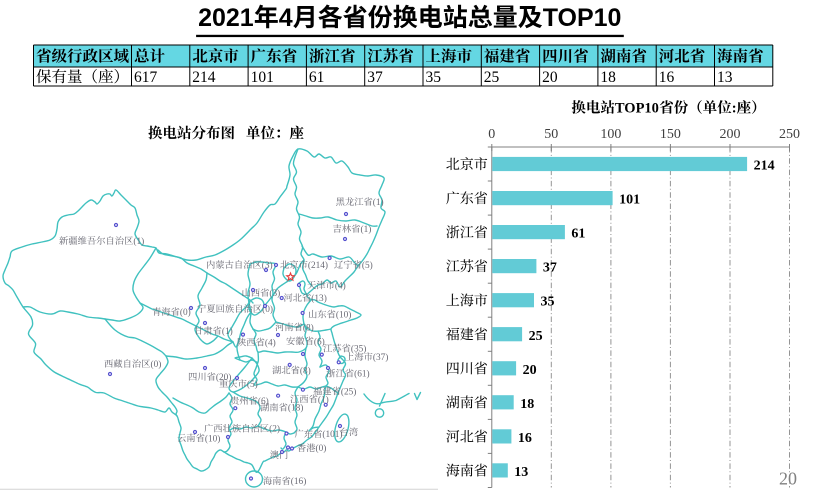 The image size is (820, 499). I want to click on svg-text: (35), so click(359, 349).